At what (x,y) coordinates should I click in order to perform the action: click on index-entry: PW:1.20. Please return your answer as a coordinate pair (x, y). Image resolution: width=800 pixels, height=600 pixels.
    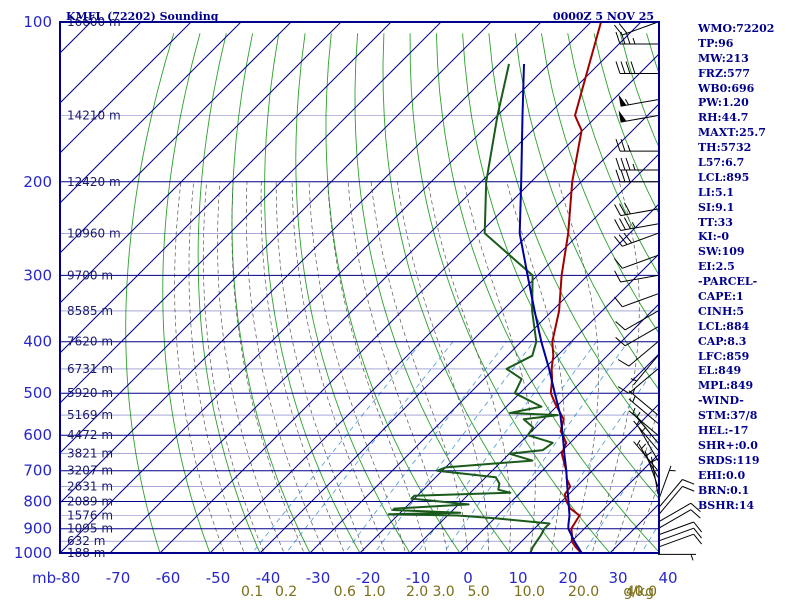
    Looking at the image, I should click on (723, 103).